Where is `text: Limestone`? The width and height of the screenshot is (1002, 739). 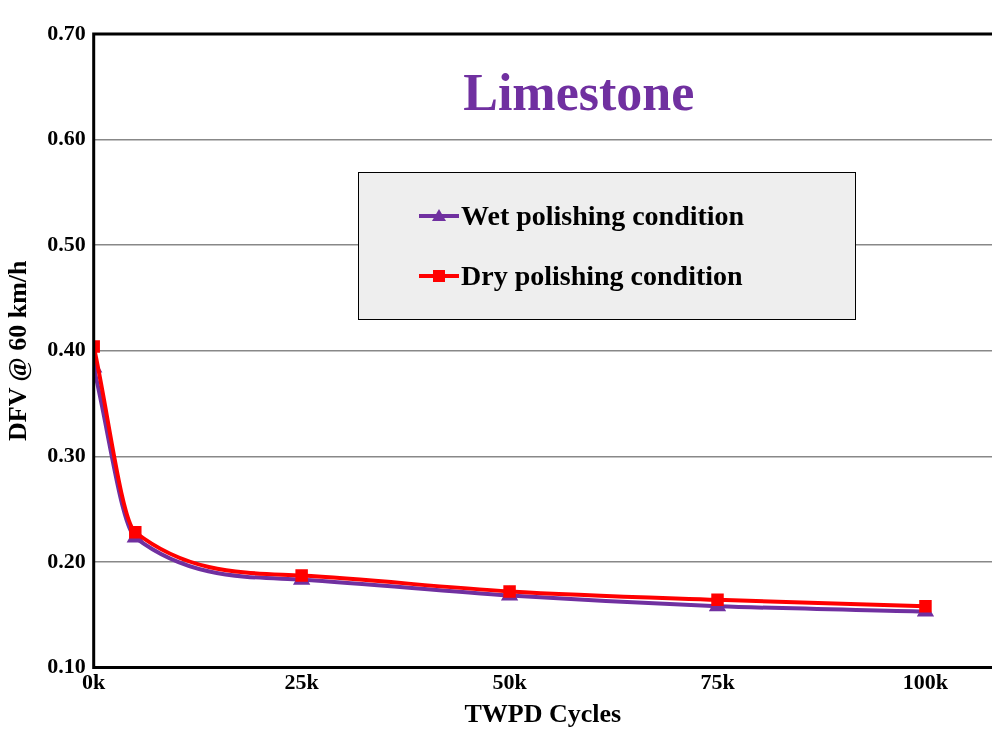 text: Limestone is located at coordinates (579, 93).